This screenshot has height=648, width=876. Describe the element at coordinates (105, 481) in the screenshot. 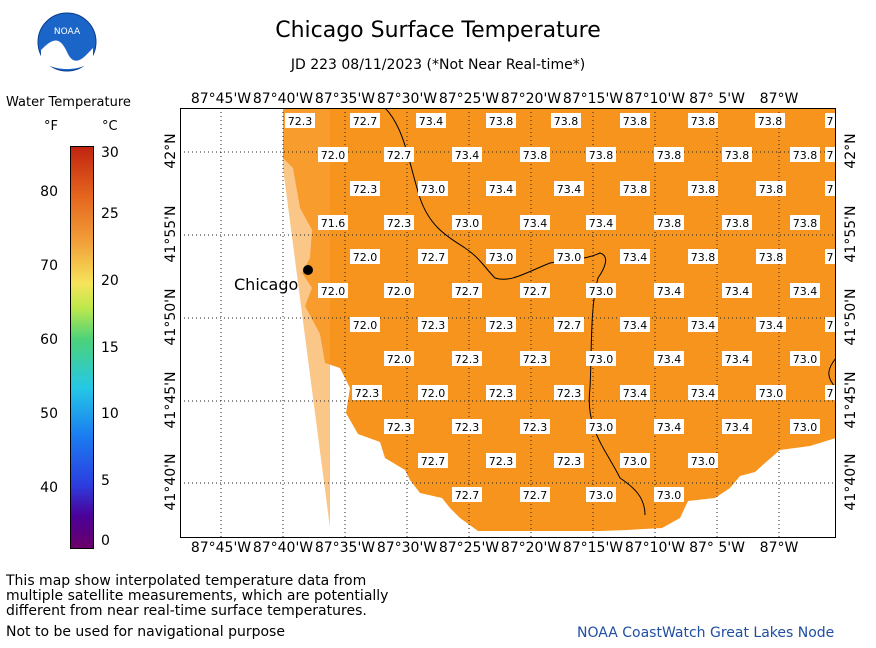

I see `legend-c-tick: 5` at that location.